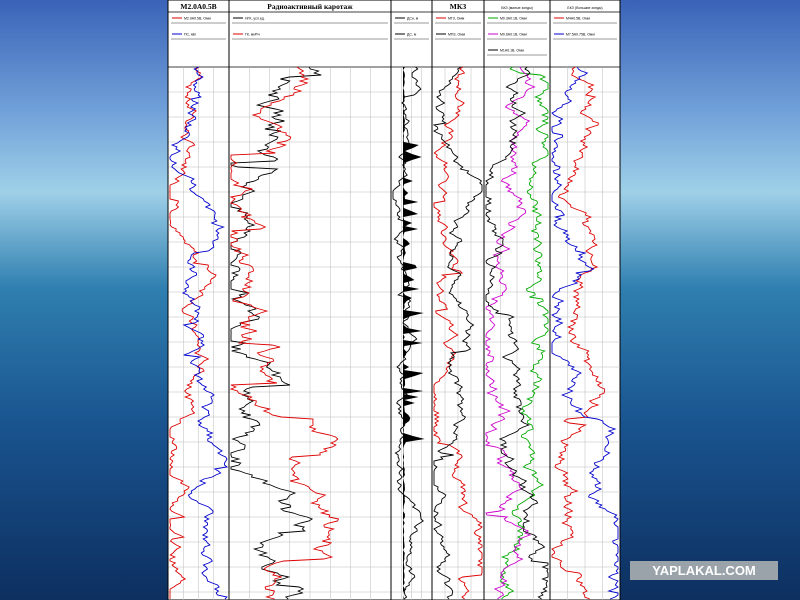  I want to click on column-title: МКЗ, so click(458, 6).